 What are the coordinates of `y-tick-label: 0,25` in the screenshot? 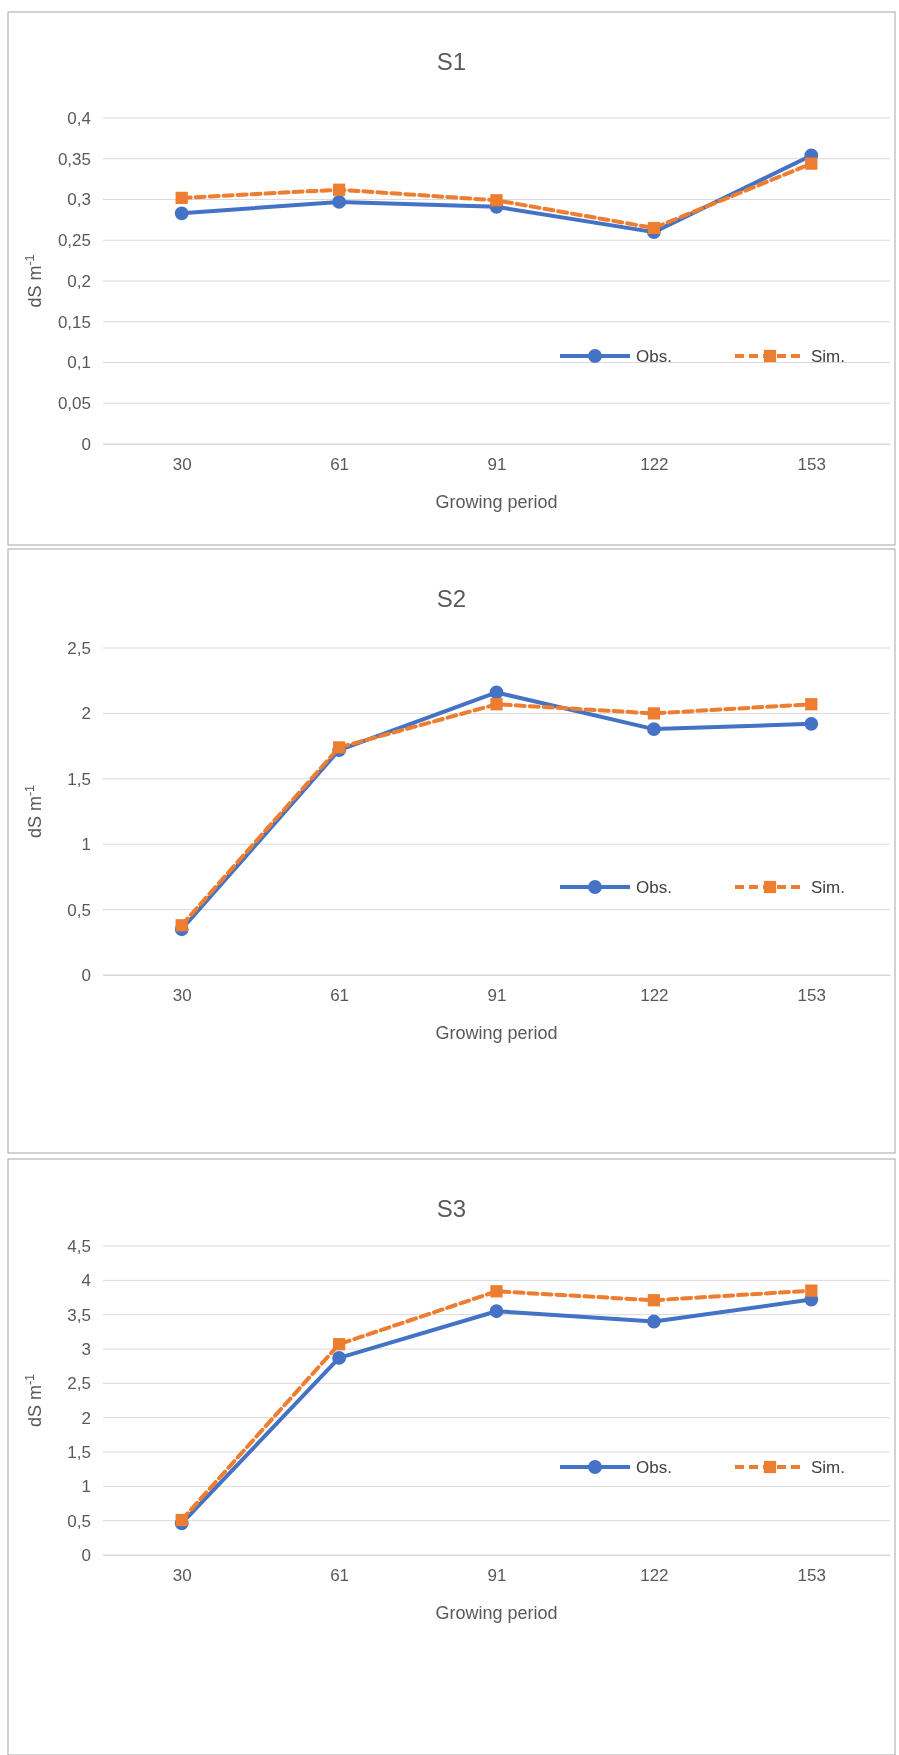 It's located at (74, 241).